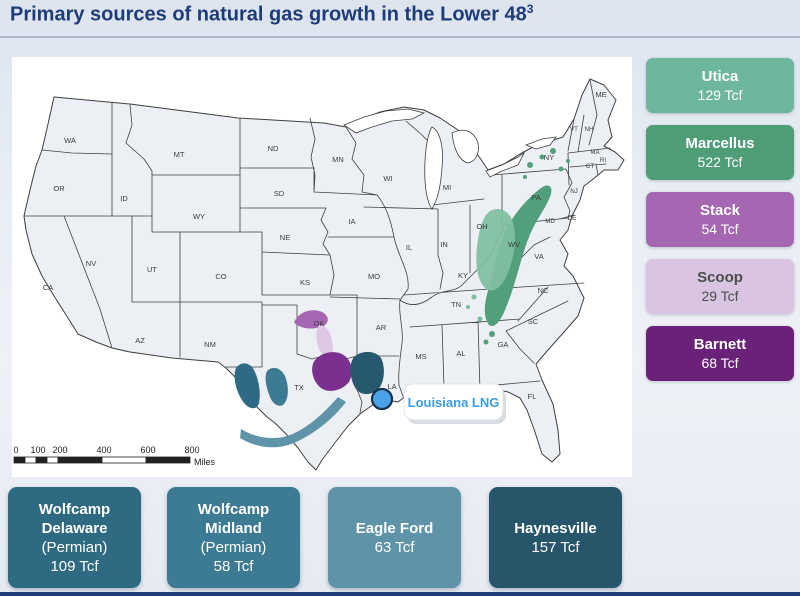 Image resolution: width=800 pixels, height=596 pixels. What do you see at coordinates (199, 216) in the screenshot?
I see `state-label-WY: WY` at bounding box center [199, 216].